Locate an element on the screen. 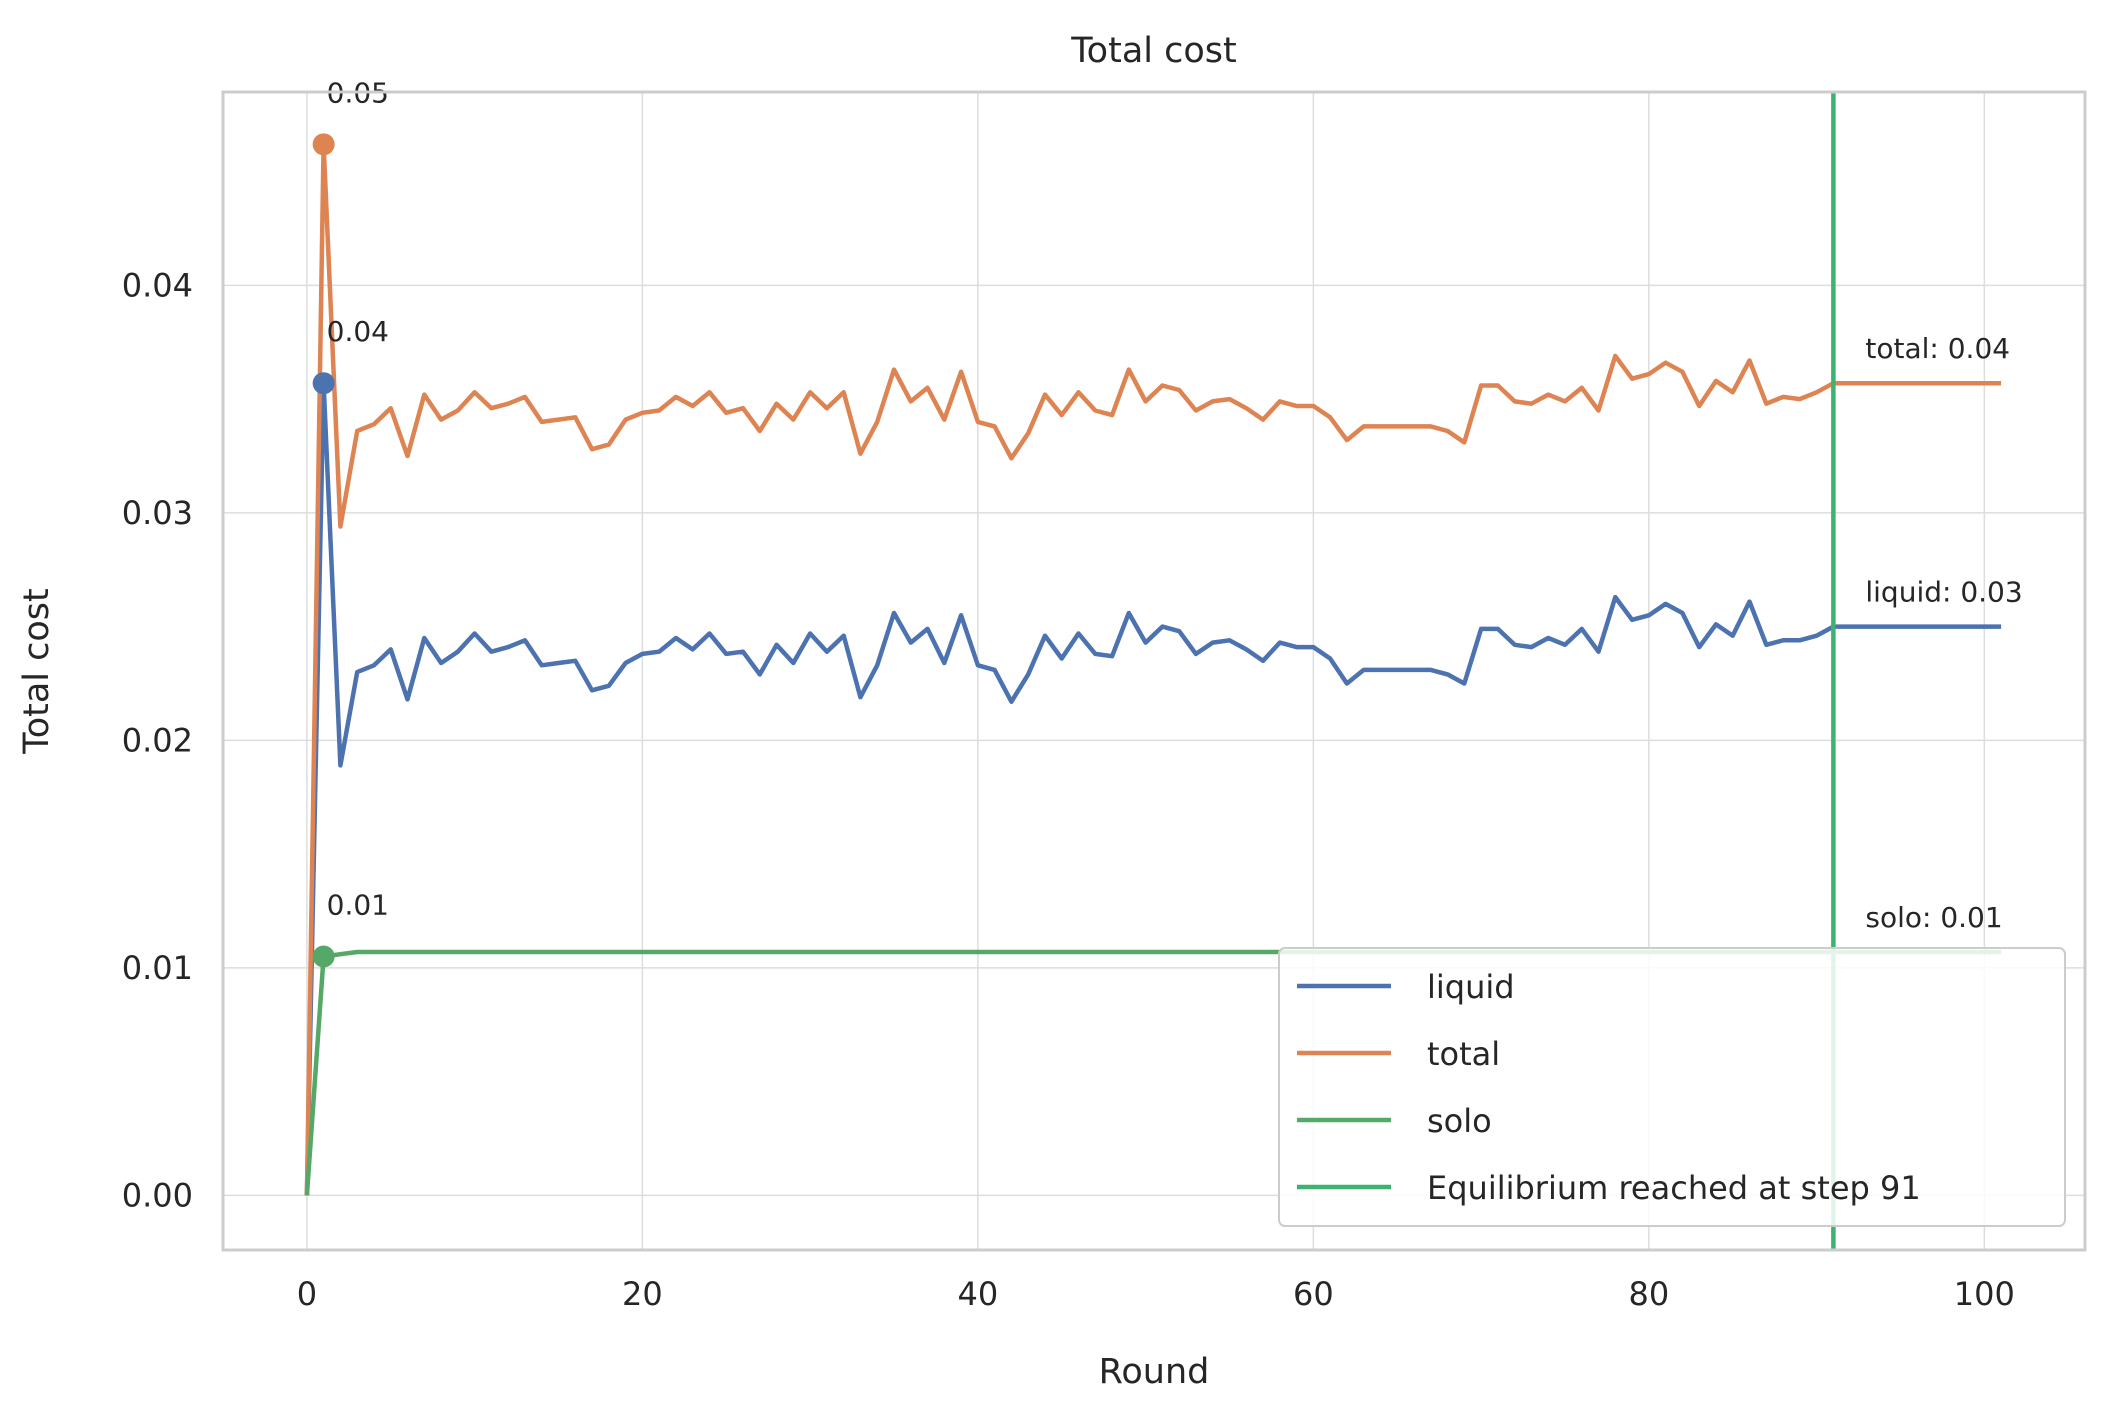  x-tick-label: 80 is located at coordinates (1648, 1294).